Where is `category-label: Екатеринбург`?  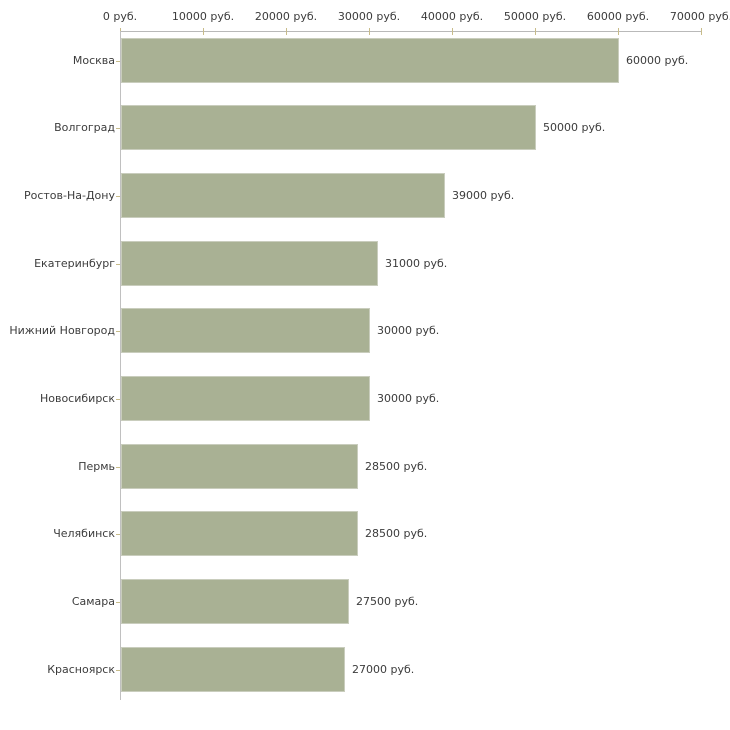
category-label: Екатеринбург is located at coordinates (74, 263).